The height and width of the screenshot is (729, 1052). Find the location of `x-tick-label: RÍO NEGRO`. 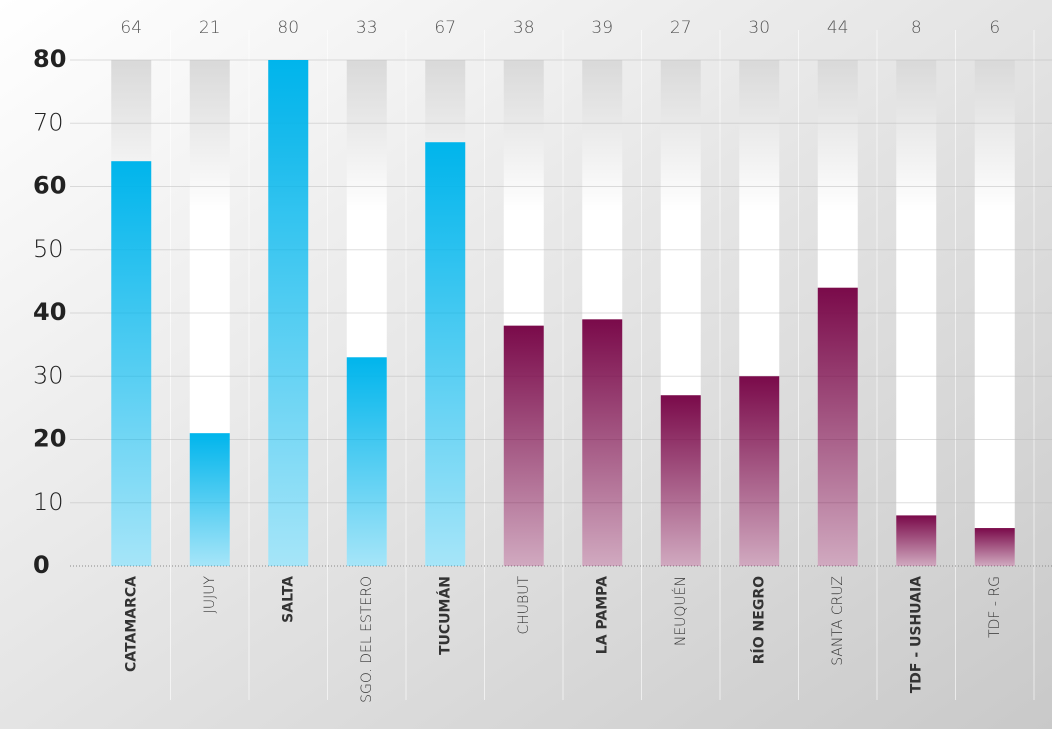

x-tick-label: RÍO NEGRO is located at coordinates (758, 620).